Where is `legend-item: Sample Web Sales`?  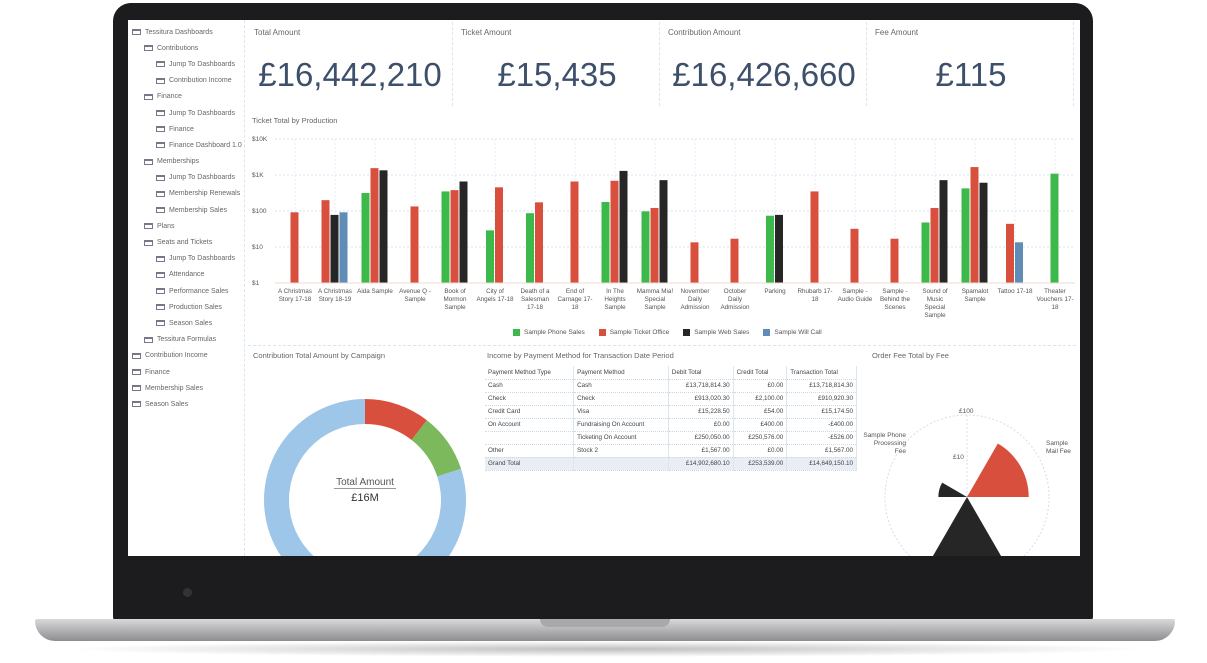 legend-item: Sample Web Sales is located at coordinates (716, 332).